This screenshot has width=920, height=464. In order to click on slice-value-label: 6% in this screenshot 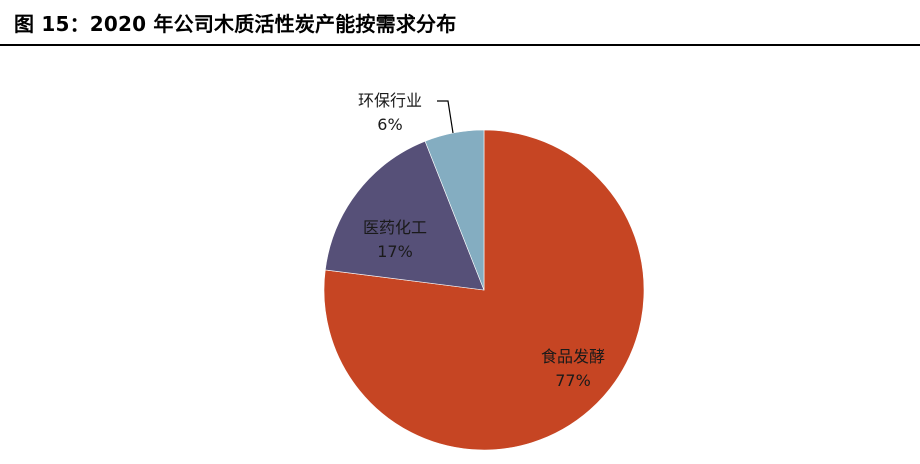, I will do `click(389, 124)`.